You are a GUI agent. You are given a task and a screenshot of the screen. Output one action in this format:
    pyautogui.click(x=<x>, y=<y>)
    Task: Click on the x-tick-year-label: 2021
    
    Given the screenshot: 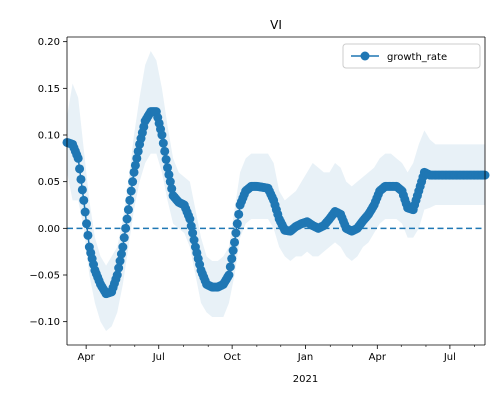 What is the action you would take?
    pyautogui.click(x=305, y=379)
    